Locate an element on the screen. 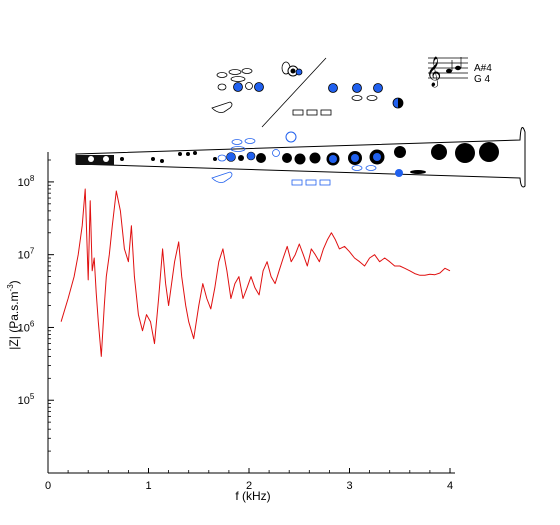 The height and width of the screenshot is (525, 560). music-staff: 𝄞 A#4 G 4 is located at coordinates (459, 72).